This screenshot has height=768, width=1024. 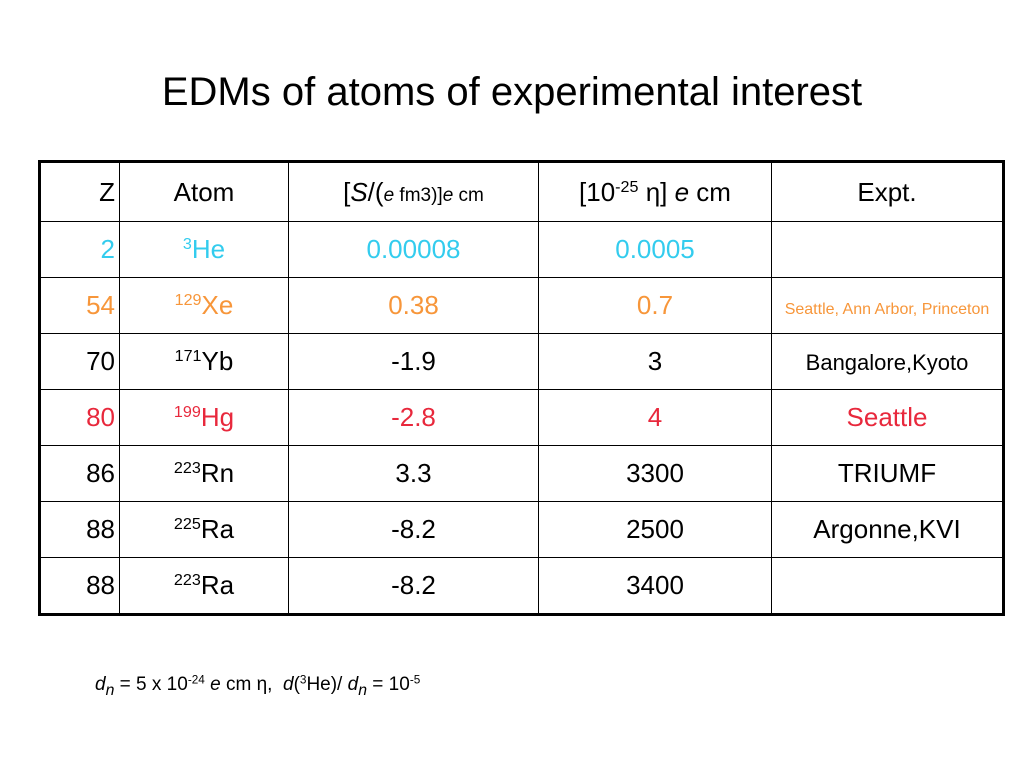 I want to click on table-row: 86 223Rn 3.3 3300 TRIUMF, so click(x=521, y=473).